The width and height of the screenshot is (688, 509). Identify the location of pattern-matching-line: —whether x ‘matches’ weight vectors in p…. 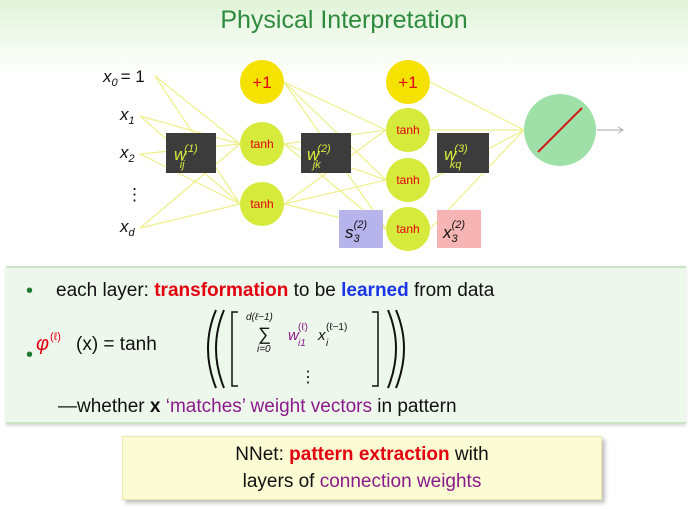
(257, 406).